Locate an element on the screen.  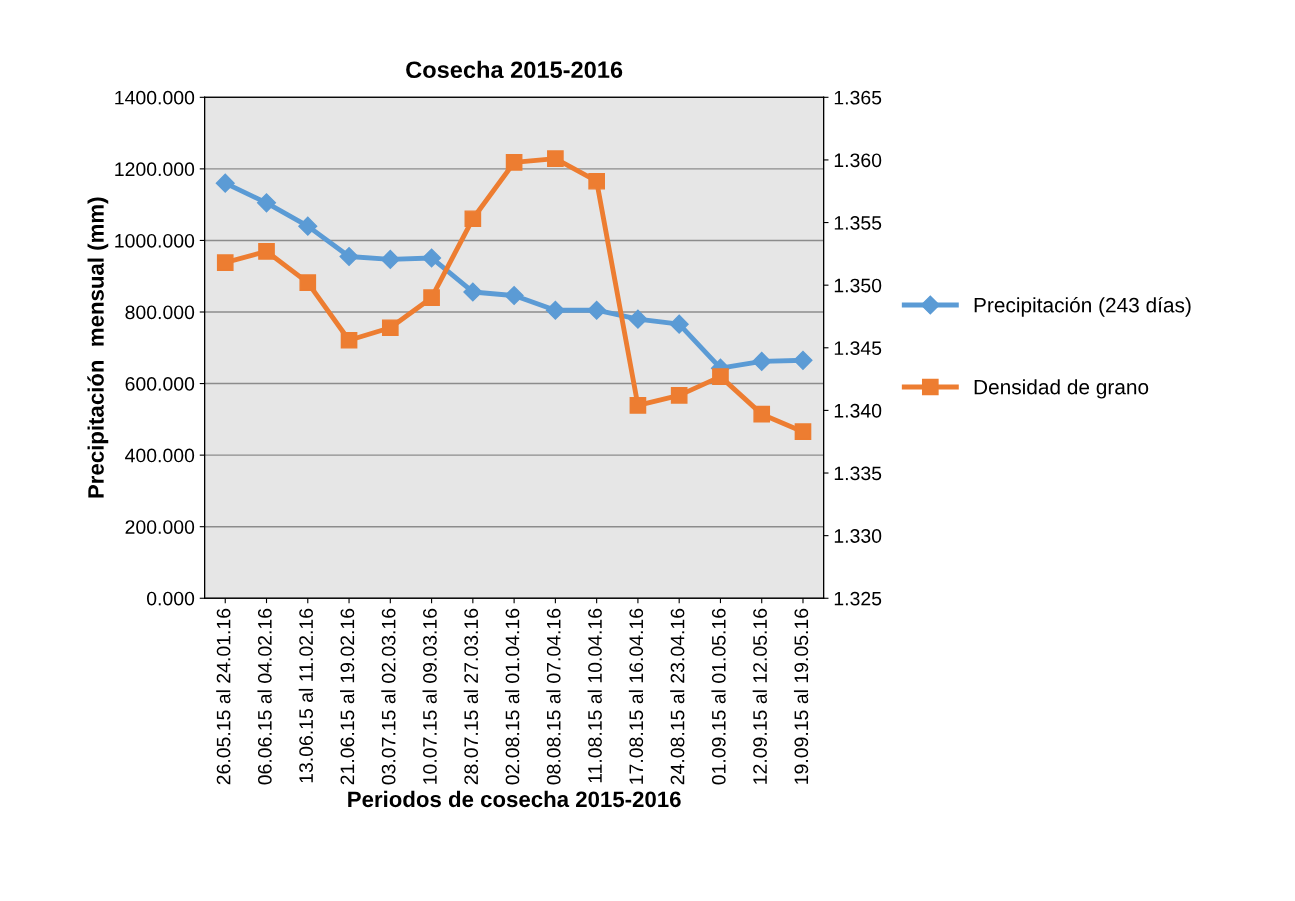
x-tick-label: 10.07.15 al 09.03.16 is located at coordinates (429, 696).